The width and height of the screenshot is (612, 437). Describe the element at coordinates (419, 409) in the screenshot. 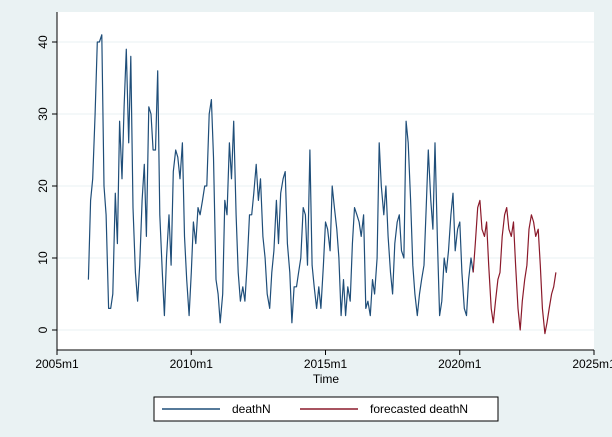

I see `legend-label-forecasted-deathN: forecasted deathN` at that location.